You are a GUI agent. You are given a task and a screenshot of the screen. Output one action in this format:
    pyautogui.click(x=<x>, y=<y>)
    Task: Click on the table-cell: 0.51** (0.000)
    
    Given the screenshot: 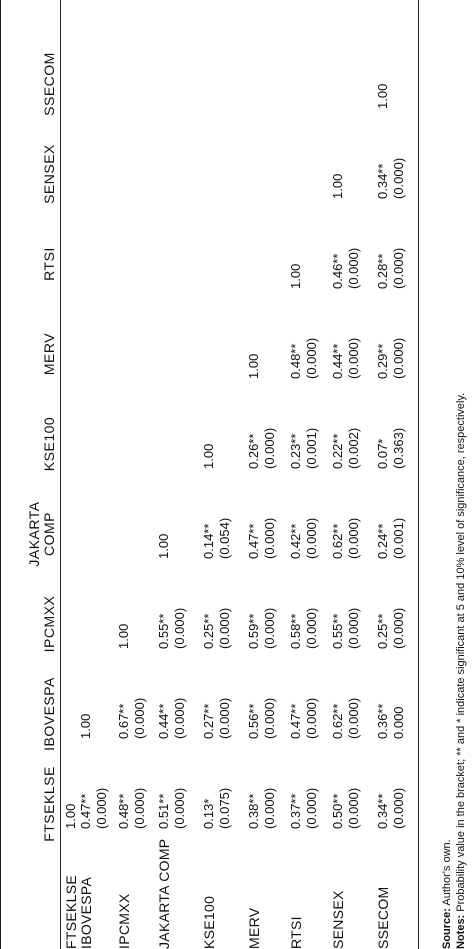 What is the action you would take?
    pyautogui.click(x=172, y=808)
    